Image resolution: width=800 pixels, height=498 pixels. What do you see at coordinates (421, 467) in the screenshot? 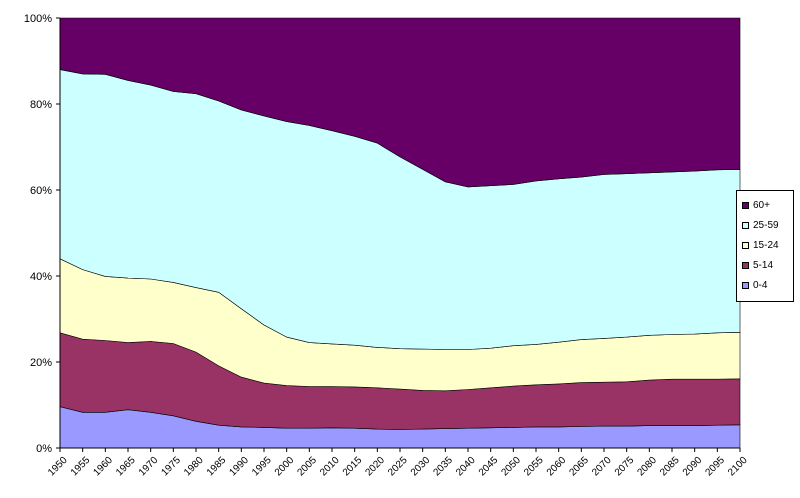
I see `x-tick-label: 2030` at bounding box center [421, 467].